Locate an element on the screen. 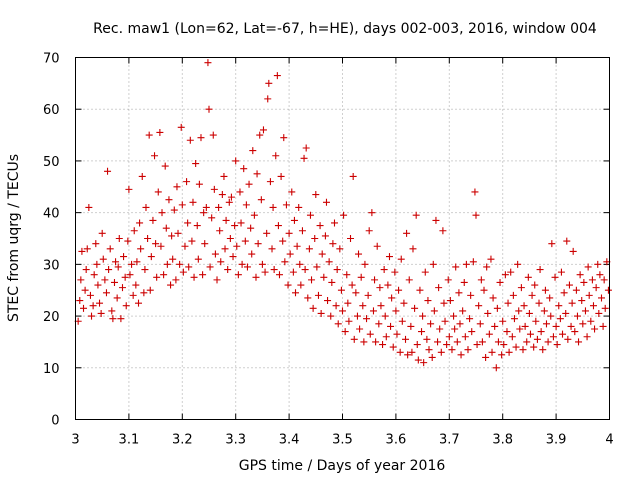 The height and width of the screenshot is (480, 640). x-tick-label: 3.9 is located at coordinates (556, 440).